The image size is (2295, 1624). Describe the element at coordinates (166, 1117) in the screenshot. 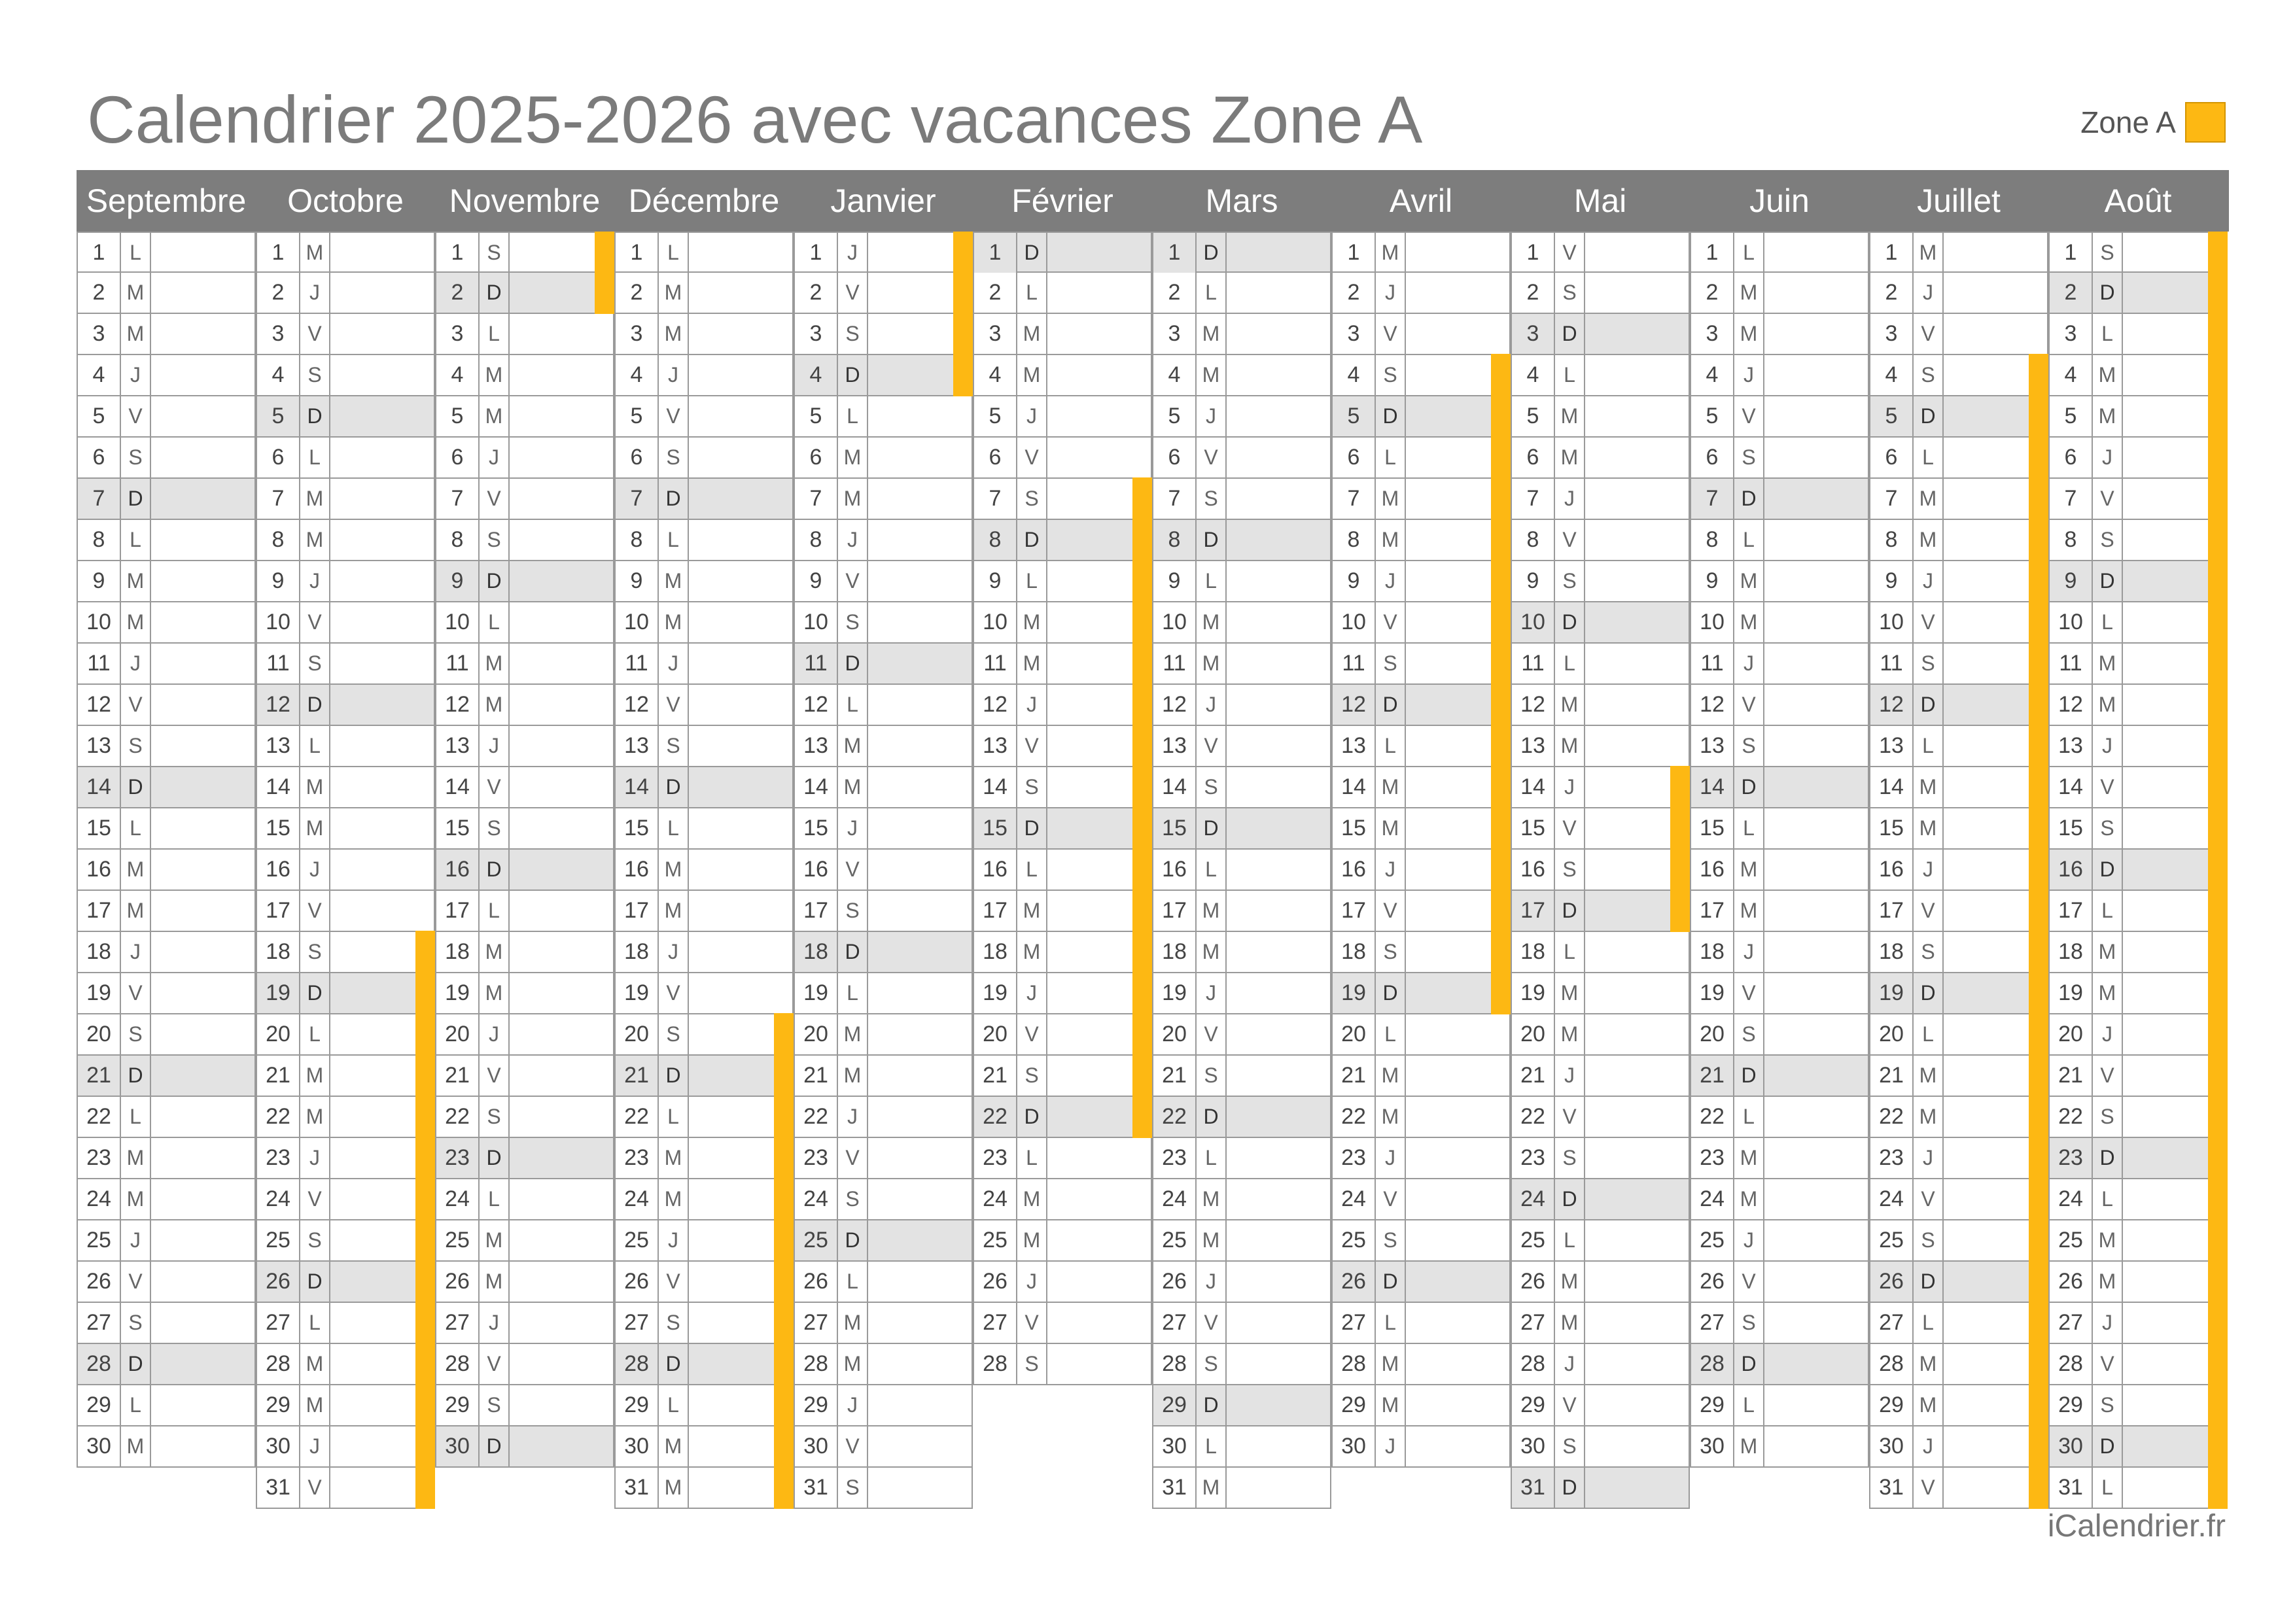

I see `day-row: 22 L` at that location.